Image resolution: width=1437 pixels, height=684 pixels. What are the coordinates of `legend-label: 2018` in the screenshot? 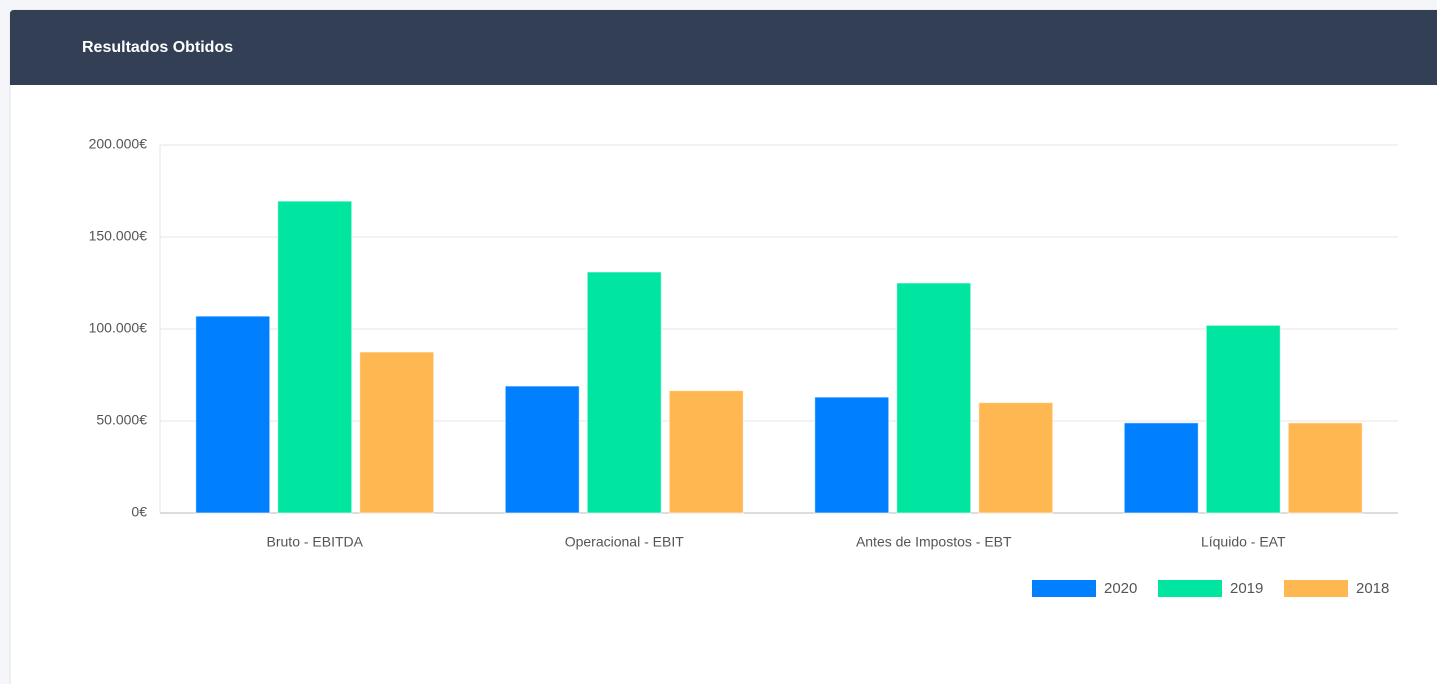 It's located at (1372, 588).